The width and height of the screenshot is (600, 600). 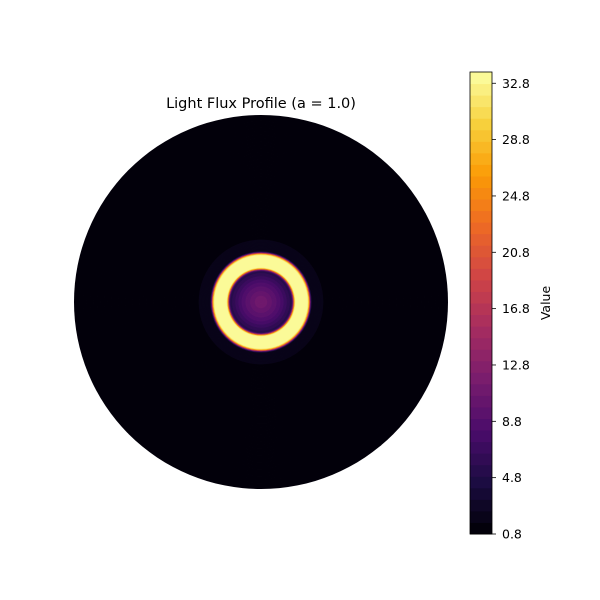 I want to click on colorbar: 0.8 4.8 8.8 12.8 16.8 20.8 24.8 28.8 32.8 Value, so click(x=511, y=306).